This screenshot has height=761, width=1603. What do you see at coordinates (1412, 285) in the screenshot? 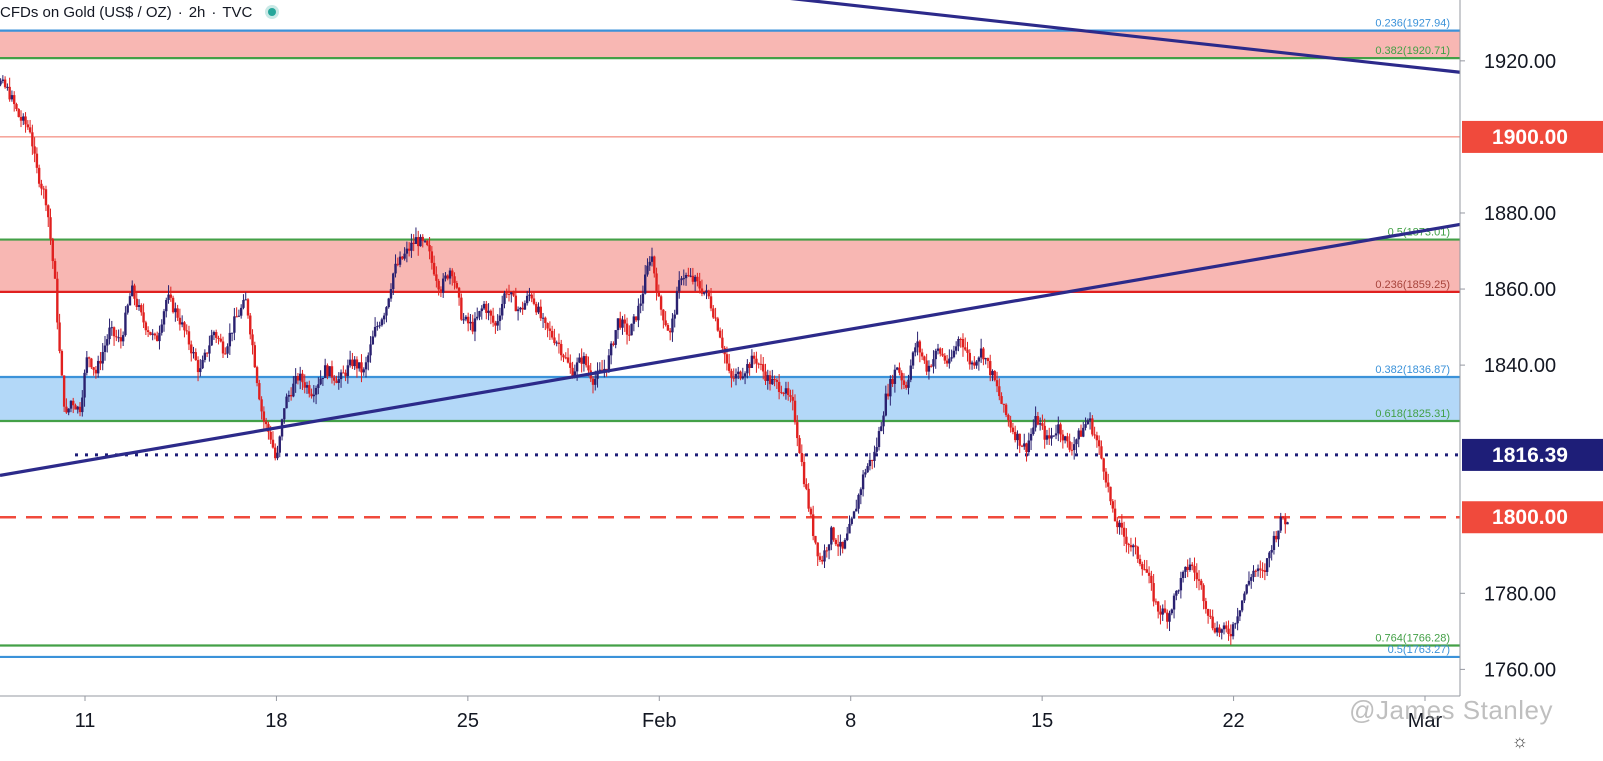
I see `fib-label: 0.236(1859.25)` at bounding box center [1412, 285].